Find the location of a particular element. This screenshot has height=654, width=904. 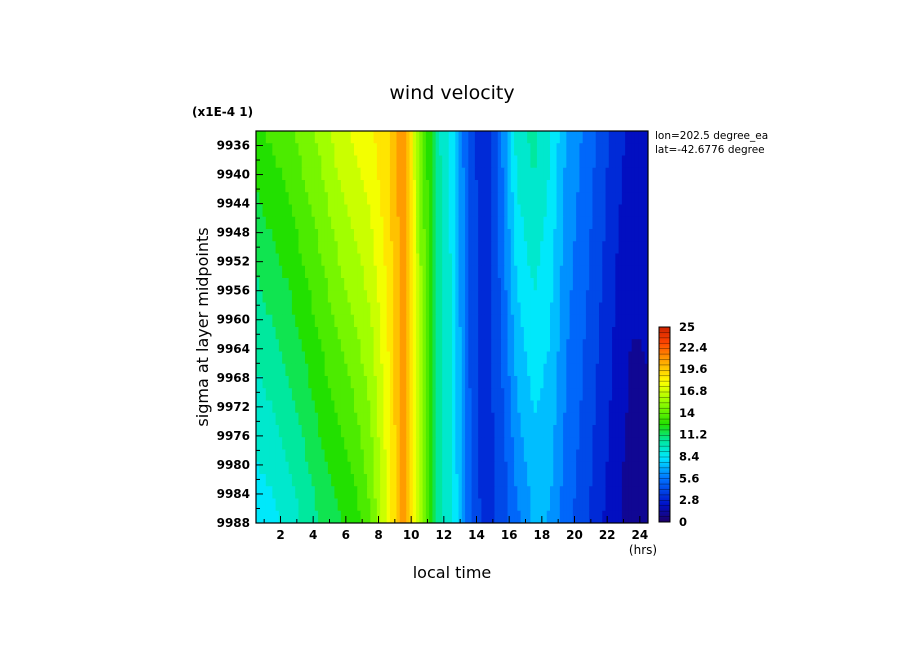

colorbar-tick-label: 0 is located at coordinates (683, 522).